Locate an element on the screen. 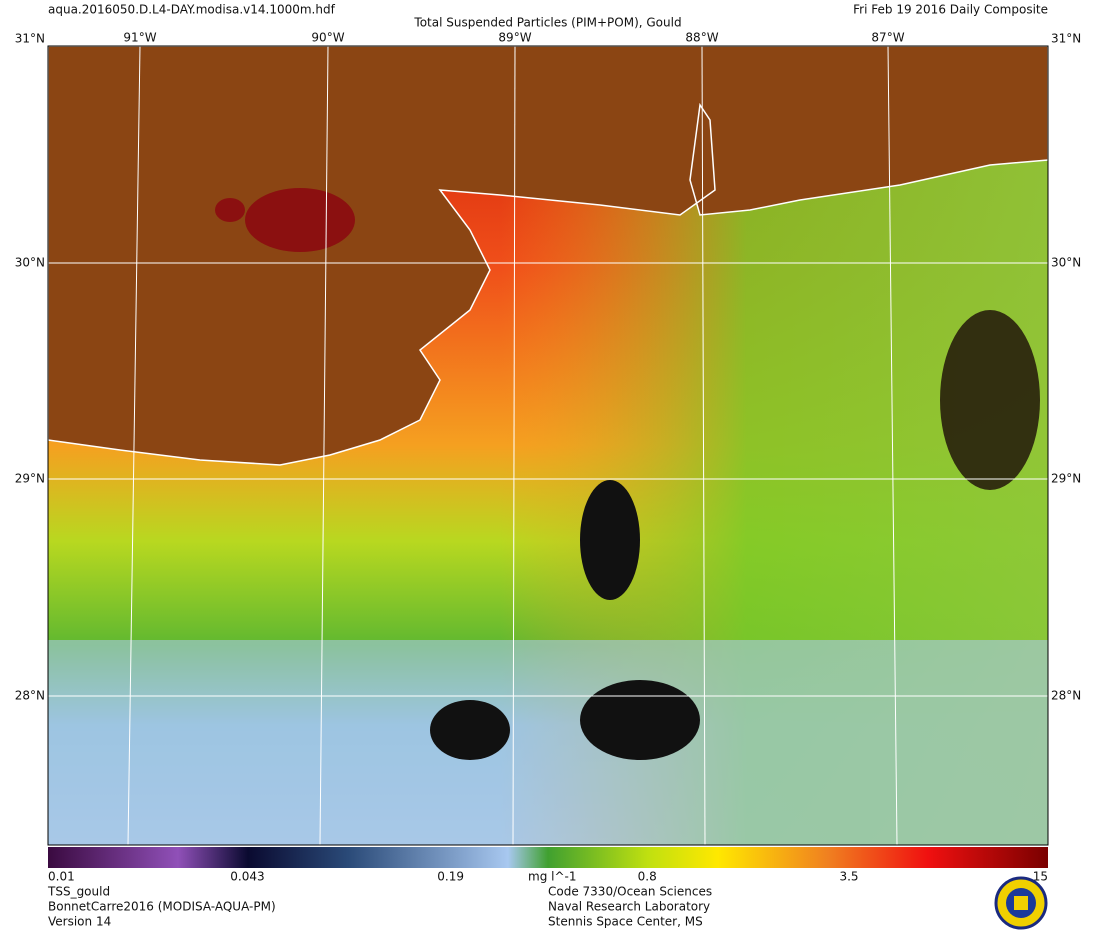 This screenshot has width=1096, height=931. lon-label: 88°W is located at coordinates (701, 38).